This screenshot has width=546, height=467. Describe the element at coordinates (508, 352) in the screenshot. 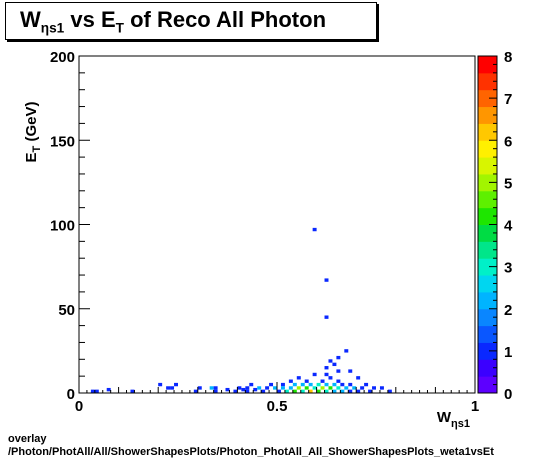

I see `palette-tick-label: 1` at that location.